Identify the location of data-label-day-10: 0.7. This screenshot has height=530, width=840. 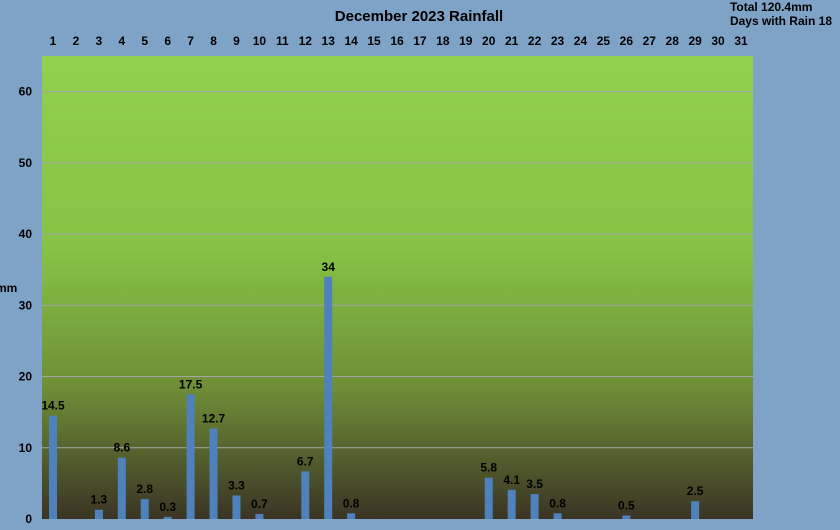
(259, 504).